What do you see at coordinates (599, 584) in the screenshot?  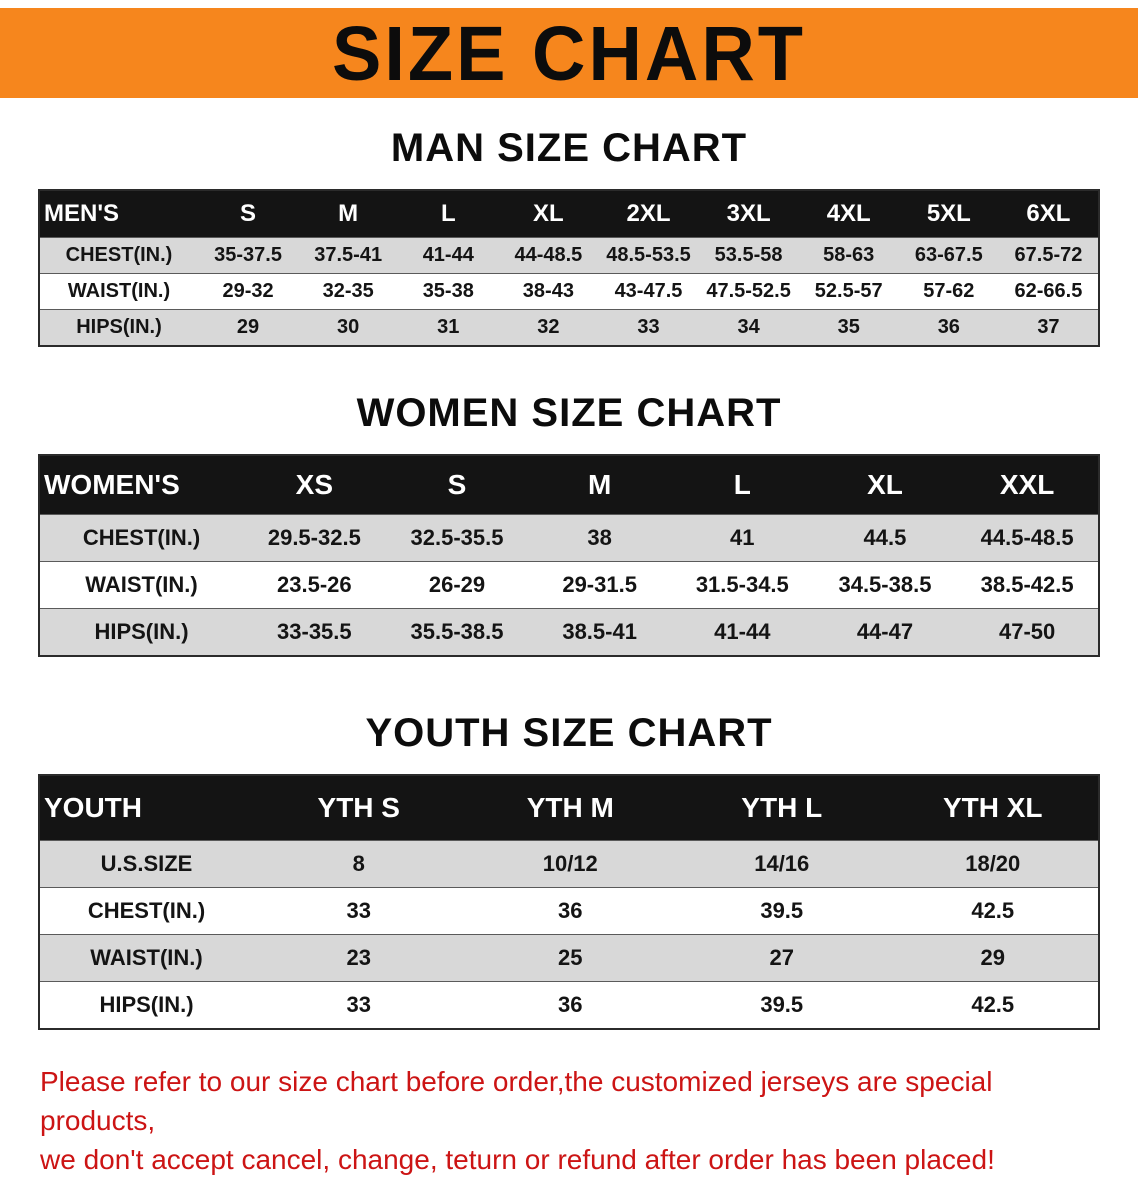 I see `size-value: 29-31.5` at bounding box center [599, 584].